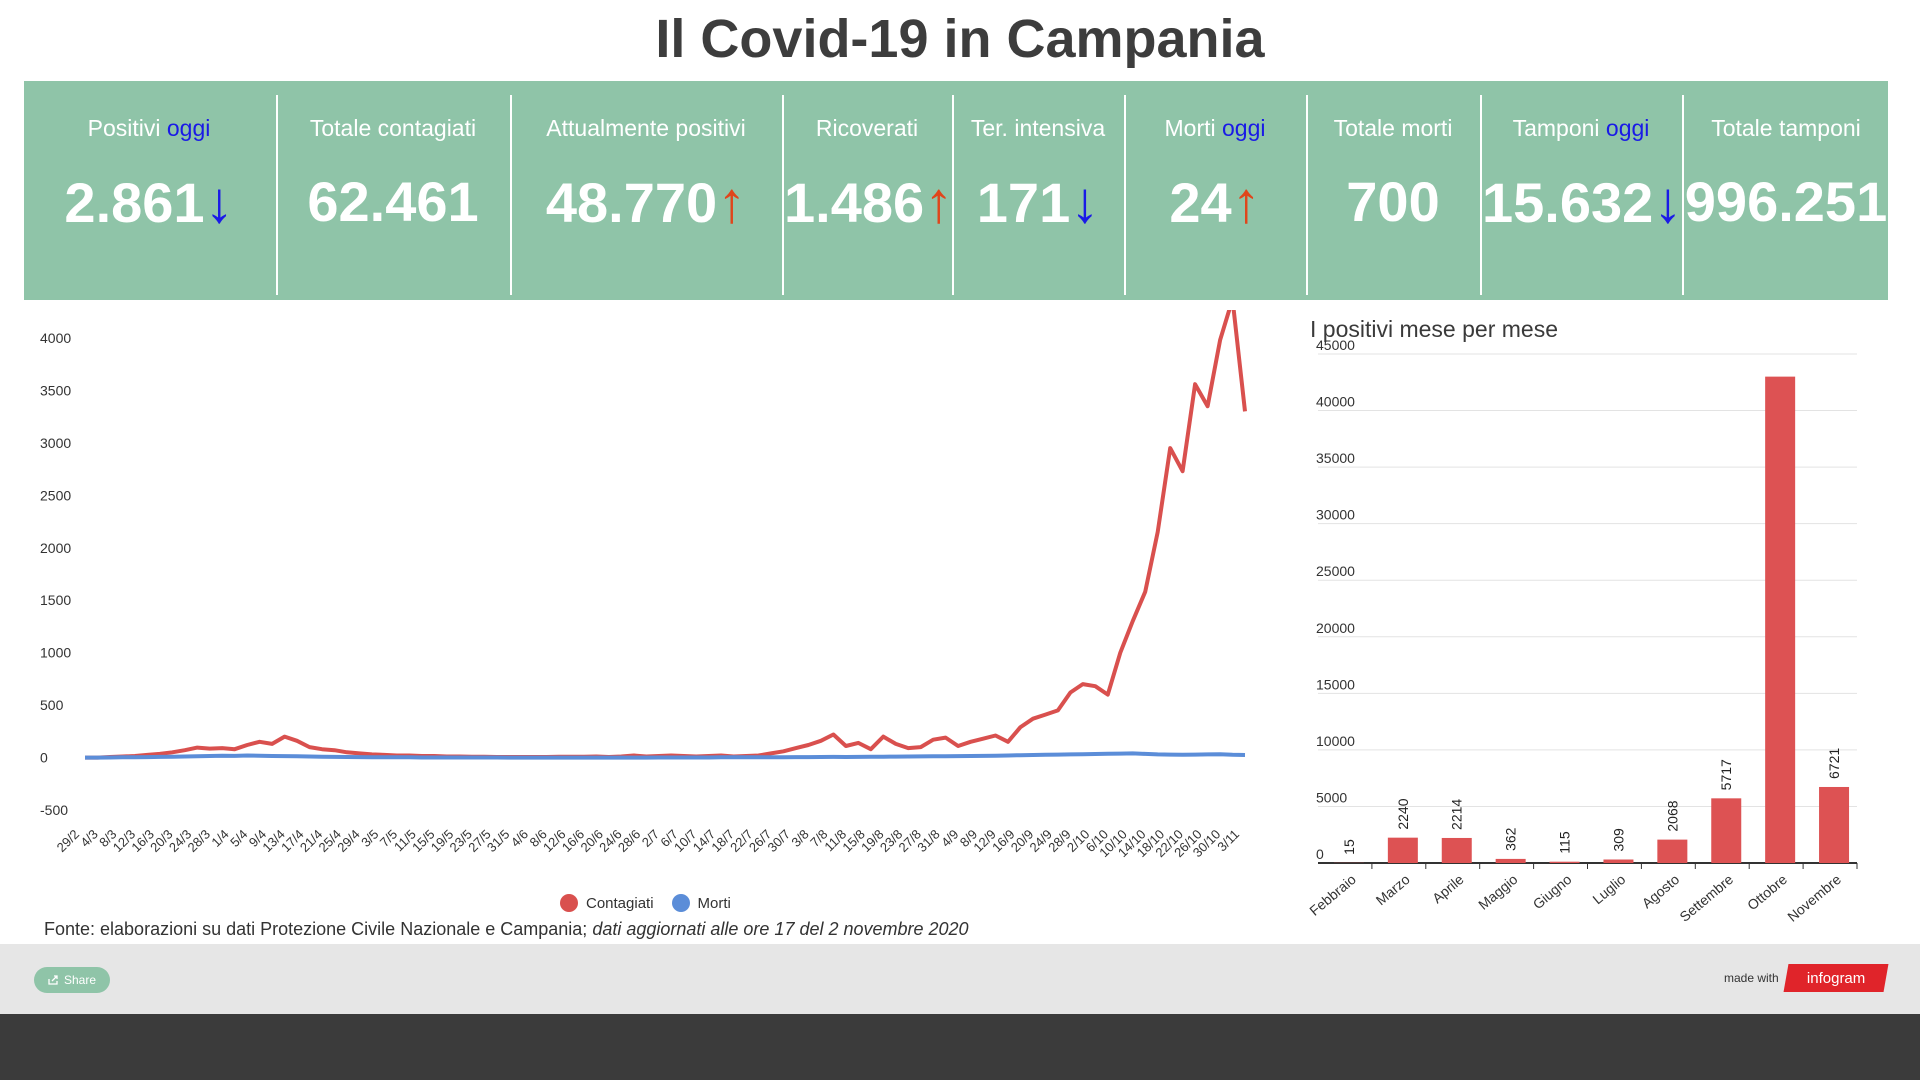 This screenshot has height=1080, width=1920. Describe the element at coordinates (1618, 840) in the screenshot. I see `bar-value-label: 309` at that location.